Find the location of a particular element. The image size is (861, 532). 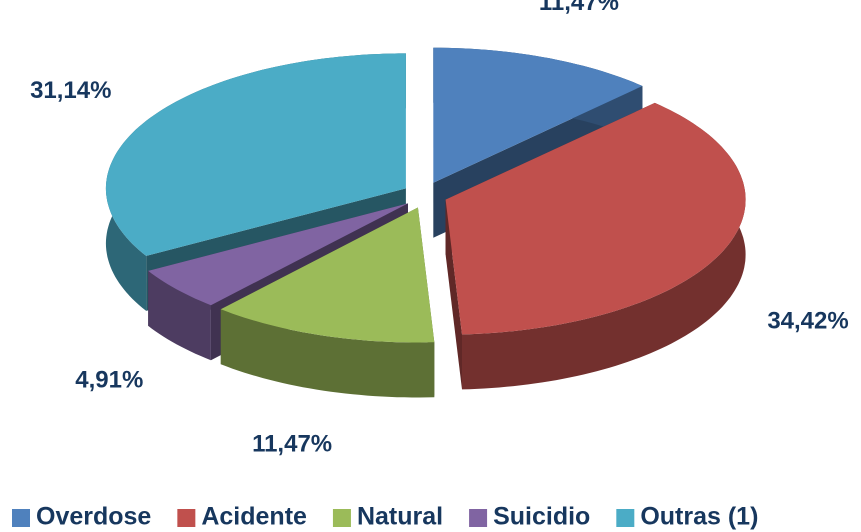

legend-label: Outras (1) is located at coordinates (699, 517).